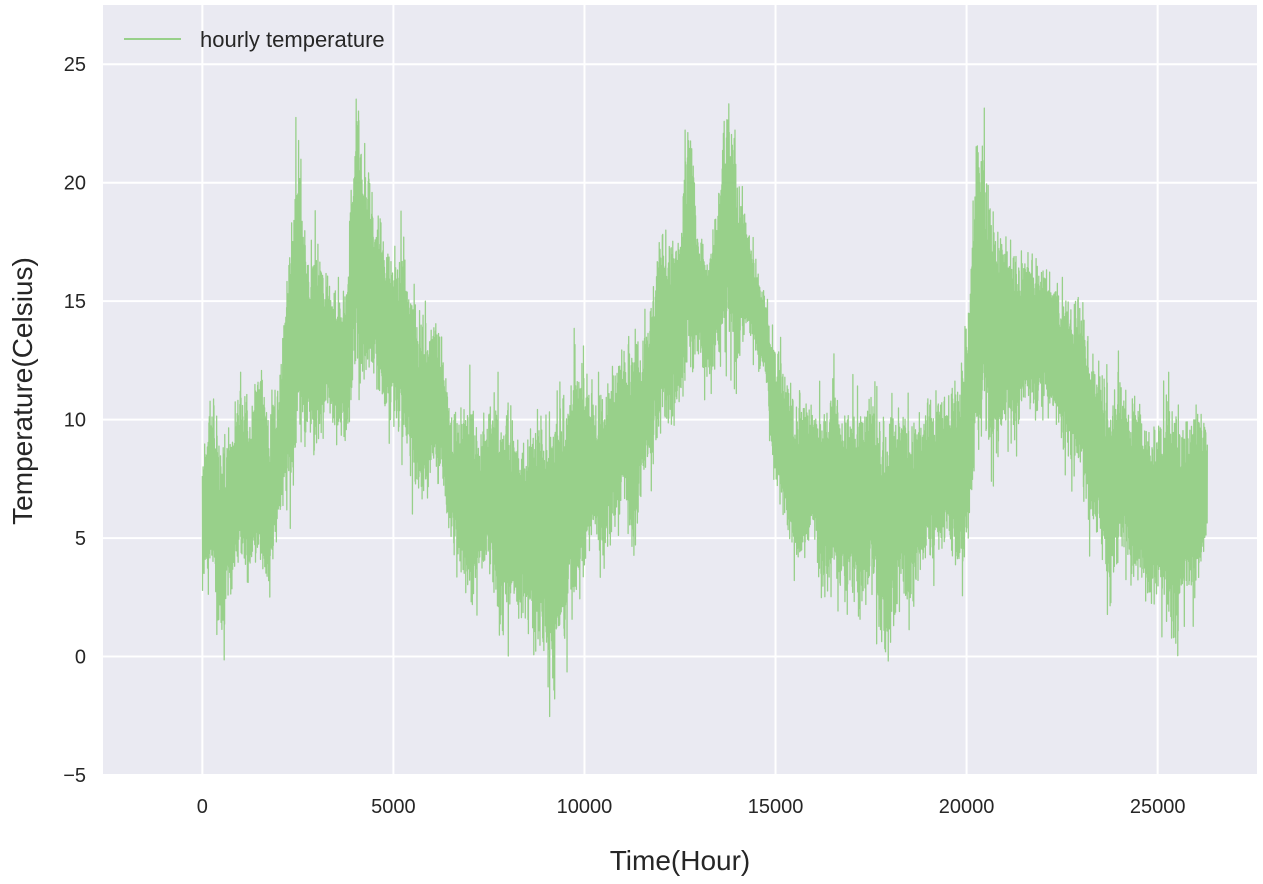 This screenshot has height=884, width=1263. Describe the element at coordinates (393, 807) in the screenshot. I see `x-tick-label: 5000` at that location.